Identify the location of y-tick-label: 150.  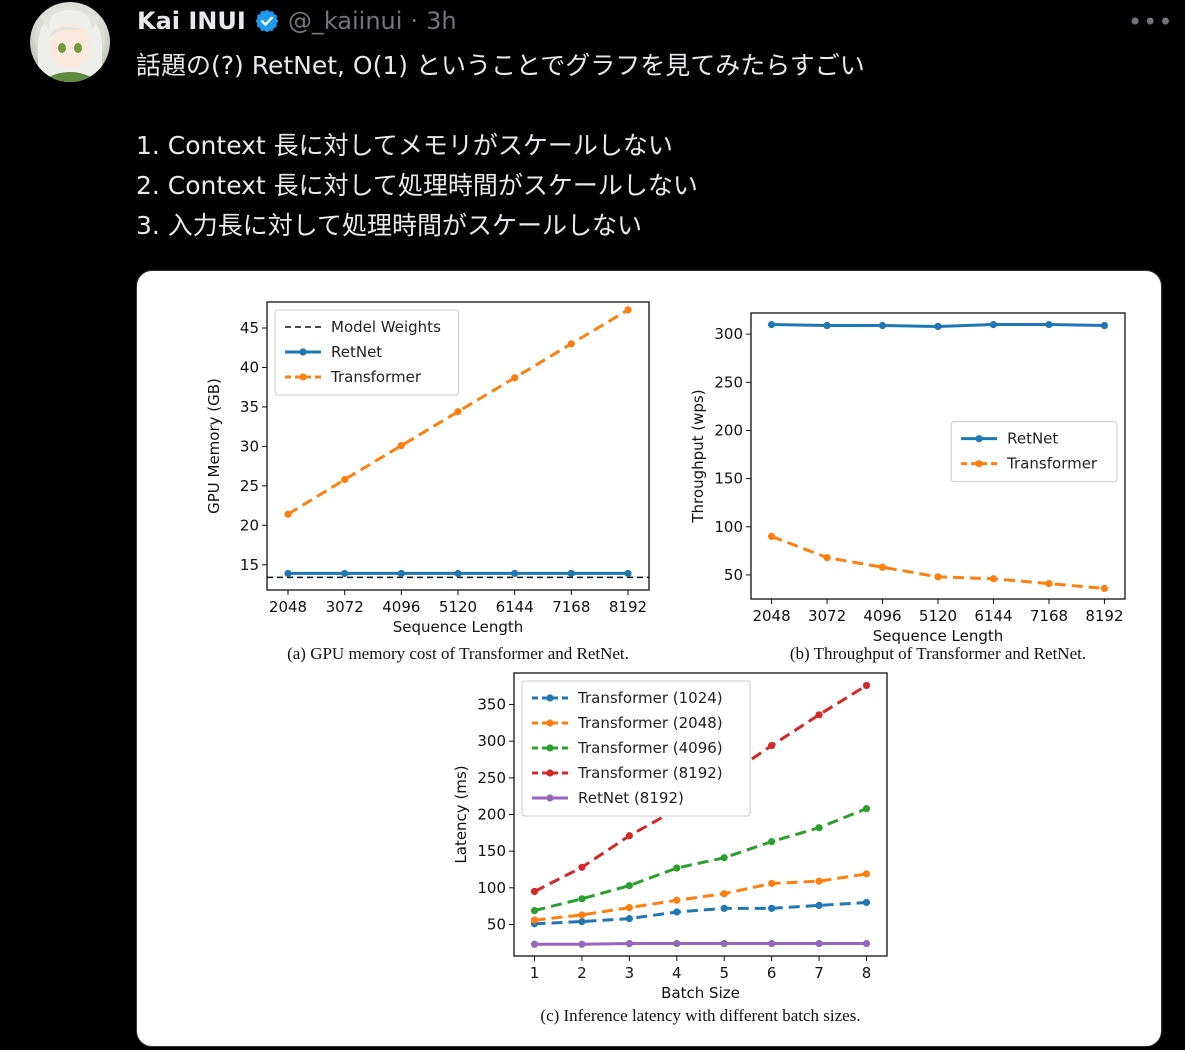
(491, 851).